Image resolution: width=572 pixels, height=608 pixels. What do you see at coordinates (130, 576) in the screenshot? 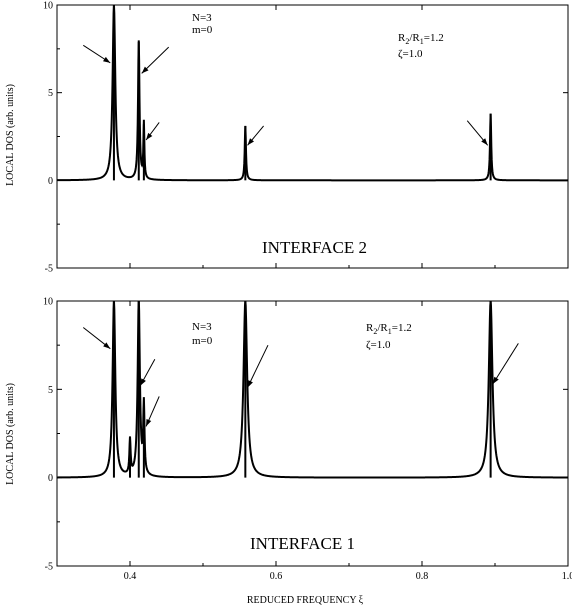
I see `x-tick-label: 0.4` at bounding box center [130, 576].